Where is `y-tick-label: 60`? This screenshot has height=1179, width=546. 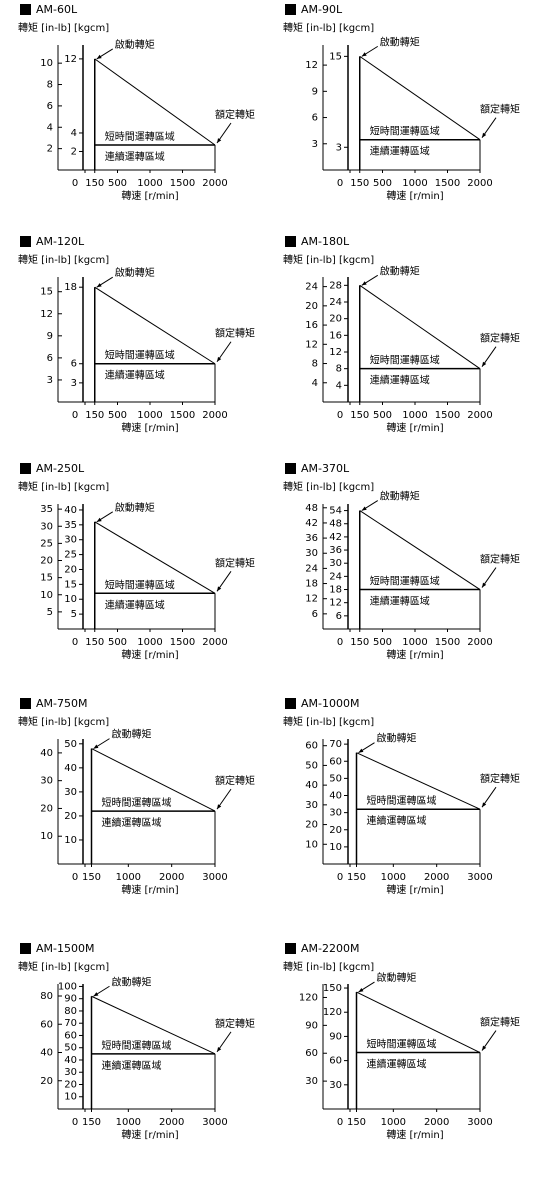 y-tick-label: 60 is located at coordinates (46, 1024).